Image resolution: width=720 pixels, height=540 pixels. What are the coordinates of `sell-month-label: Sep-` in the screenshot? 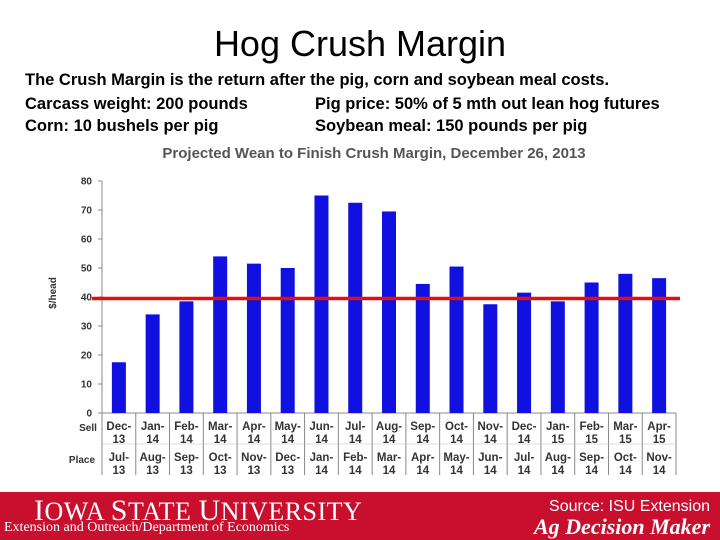 It's located at (422, 427).